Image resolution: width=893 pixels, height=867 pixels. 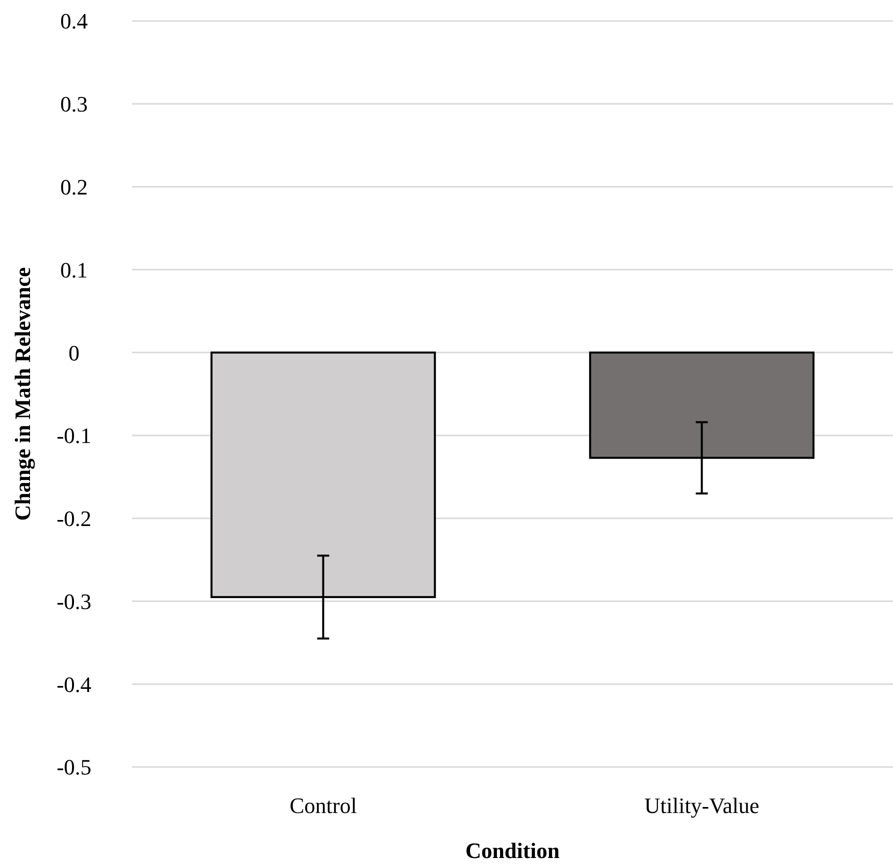 What do you see at coordinates (74, 767) in the screenshot?
I see `y-tick-label: -0.5` at bounding box center [74, 767].